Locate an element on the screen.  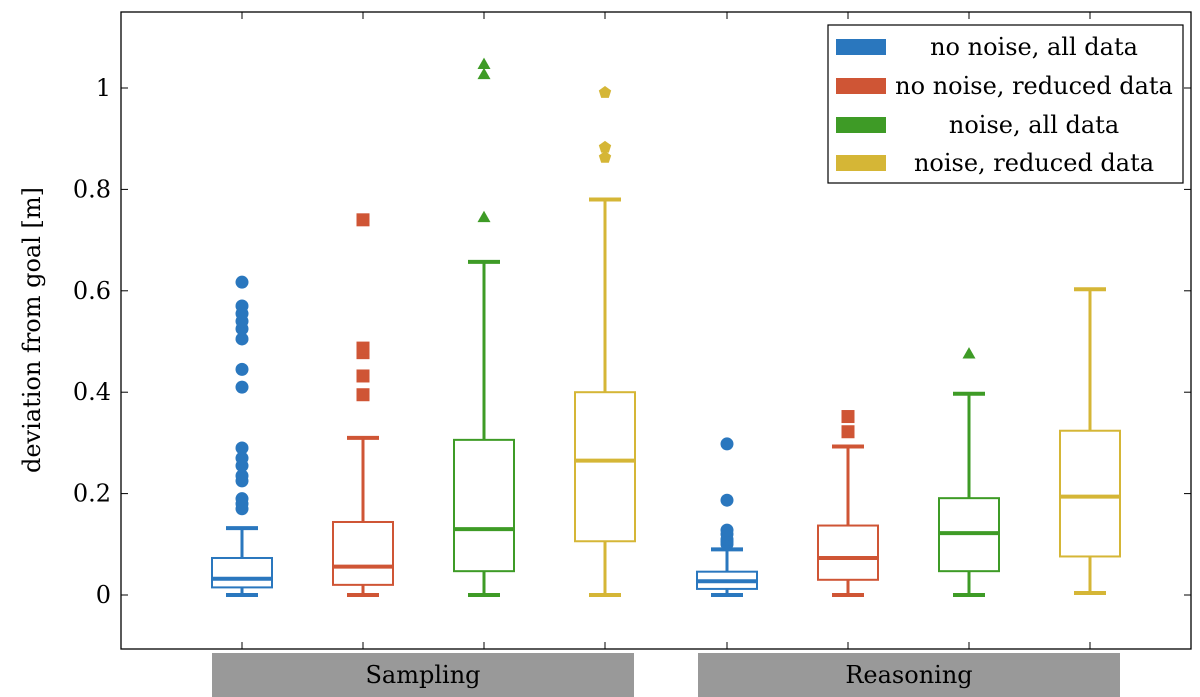
group-labels: Sampling Reasoning is located at coordinates (666, 675).